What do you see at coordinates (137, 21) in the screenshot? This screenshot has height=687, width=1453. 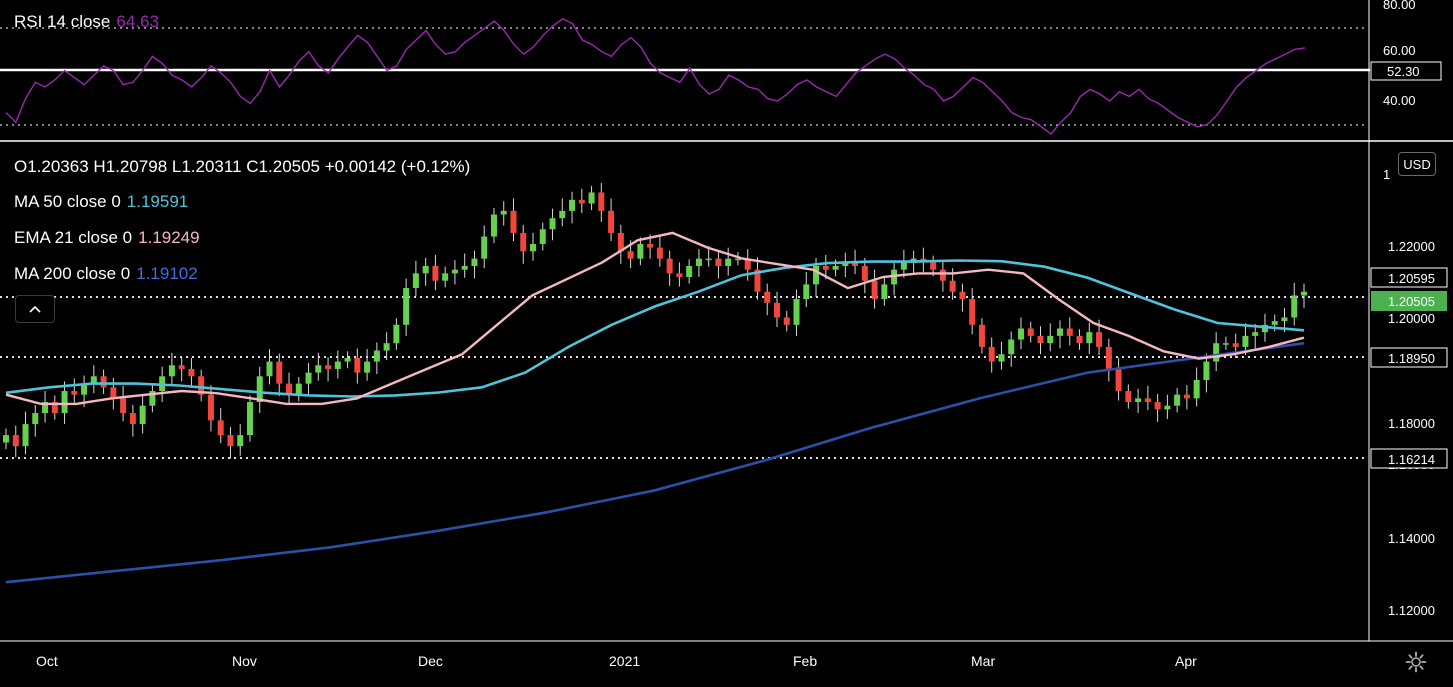 I see `rsi-legend-value: 64.63` at bounding box center [137, 21].